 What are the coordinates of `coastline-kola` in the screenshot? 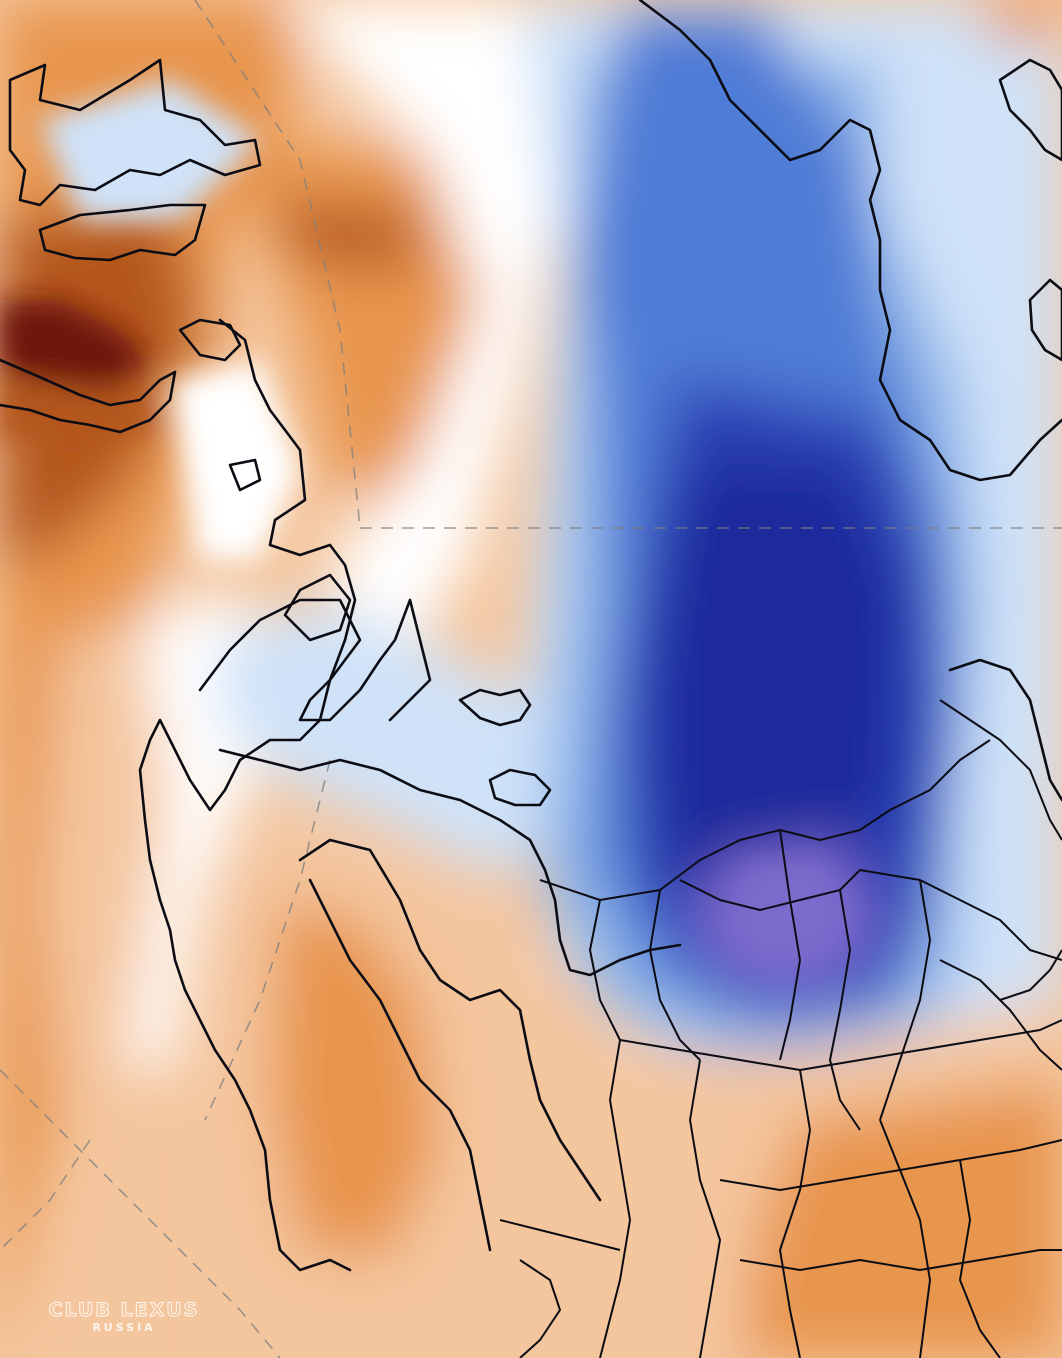 It's located at (317, 607).